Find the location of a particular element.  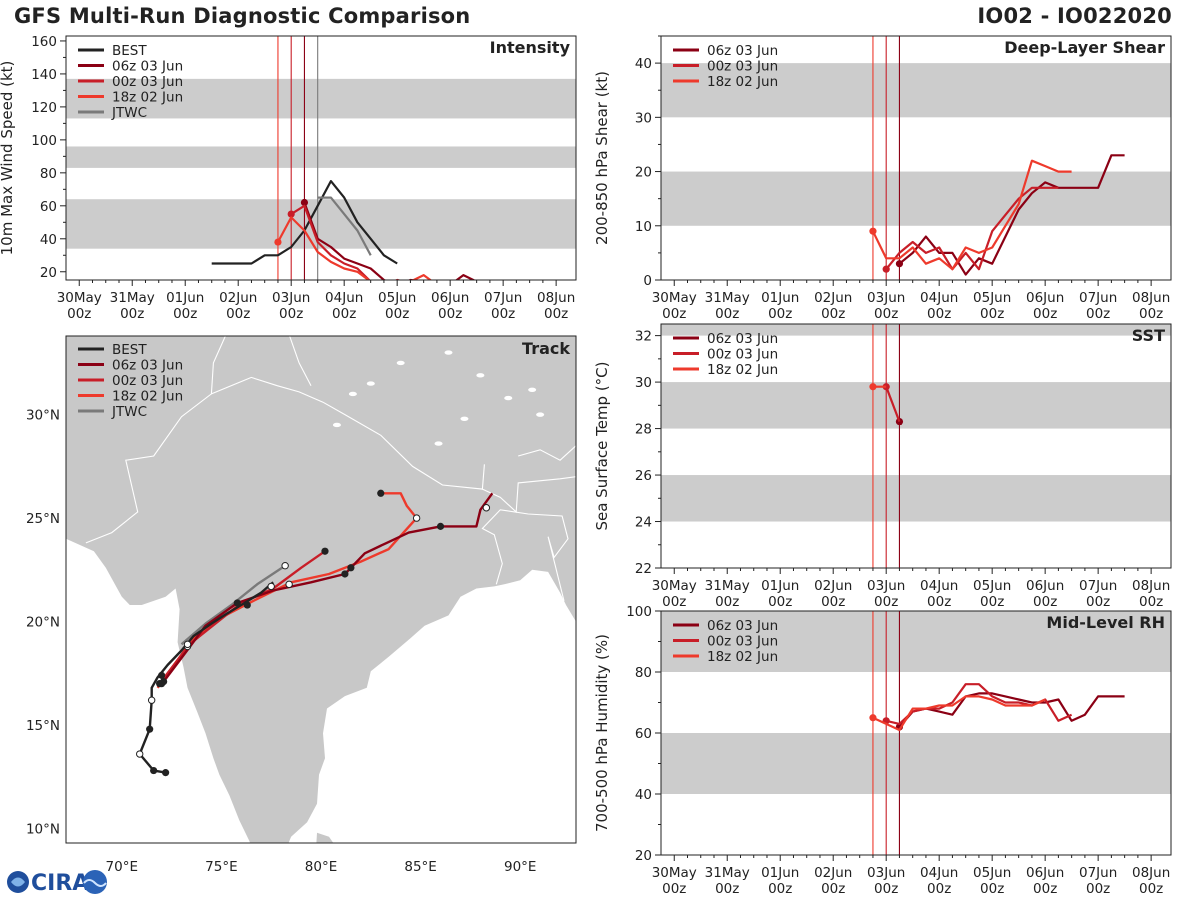

rh-y-tick-label: 60 is located at coordinates (643, 734).